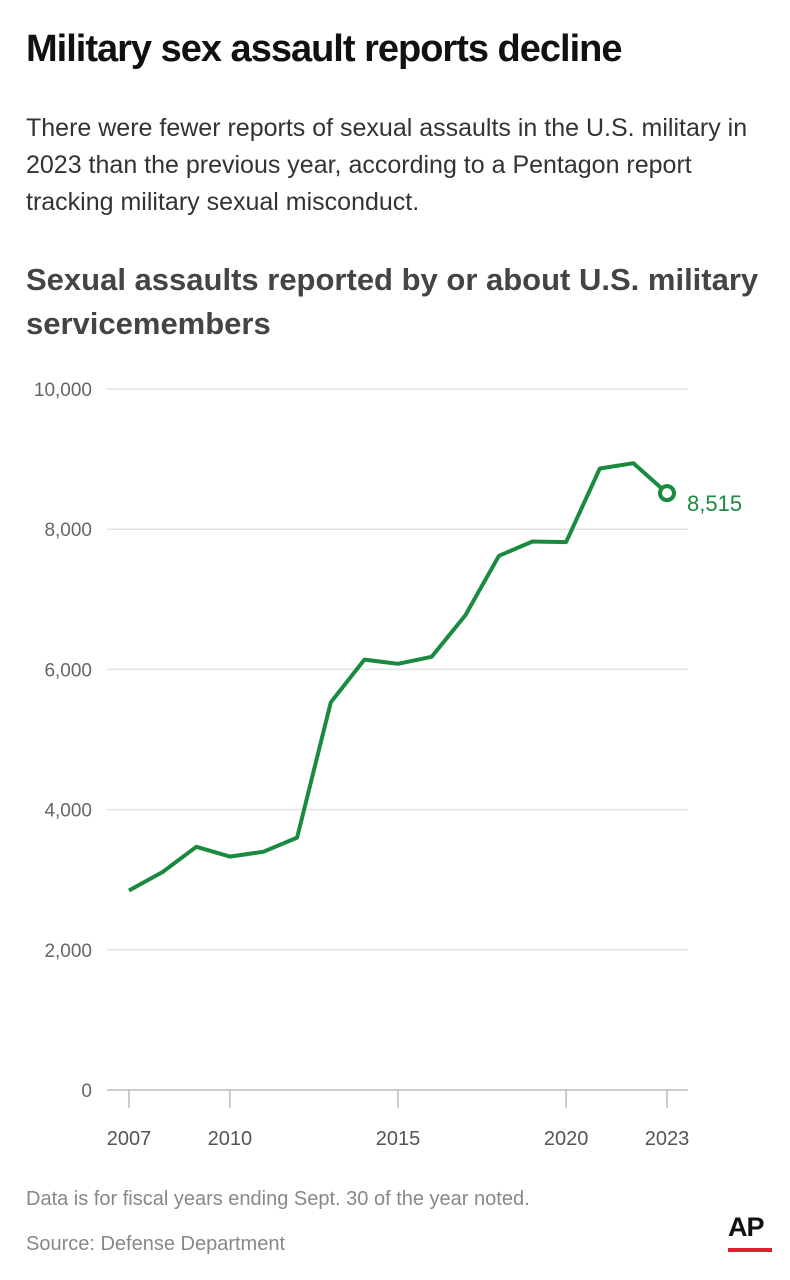 The image size is (790, 1280). I want to click on end-point-marker, so click(667, 493).